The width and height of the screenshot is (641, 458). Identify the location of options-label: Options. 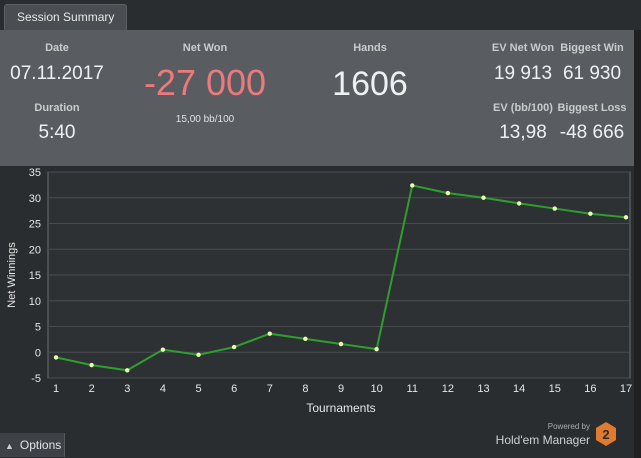
(40, 445).